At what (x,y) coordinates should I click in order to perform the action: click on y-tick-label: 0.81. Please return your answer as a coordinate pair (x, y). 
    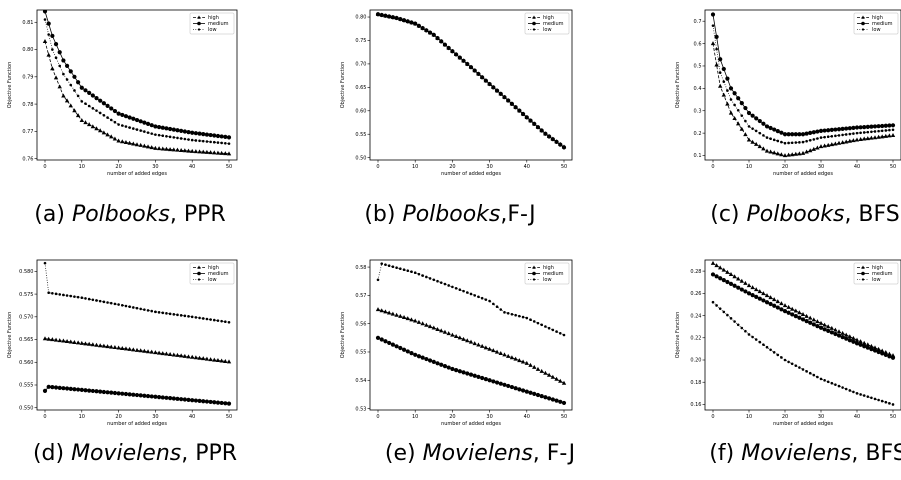
    Looking at the image, I should click on (27, 23).